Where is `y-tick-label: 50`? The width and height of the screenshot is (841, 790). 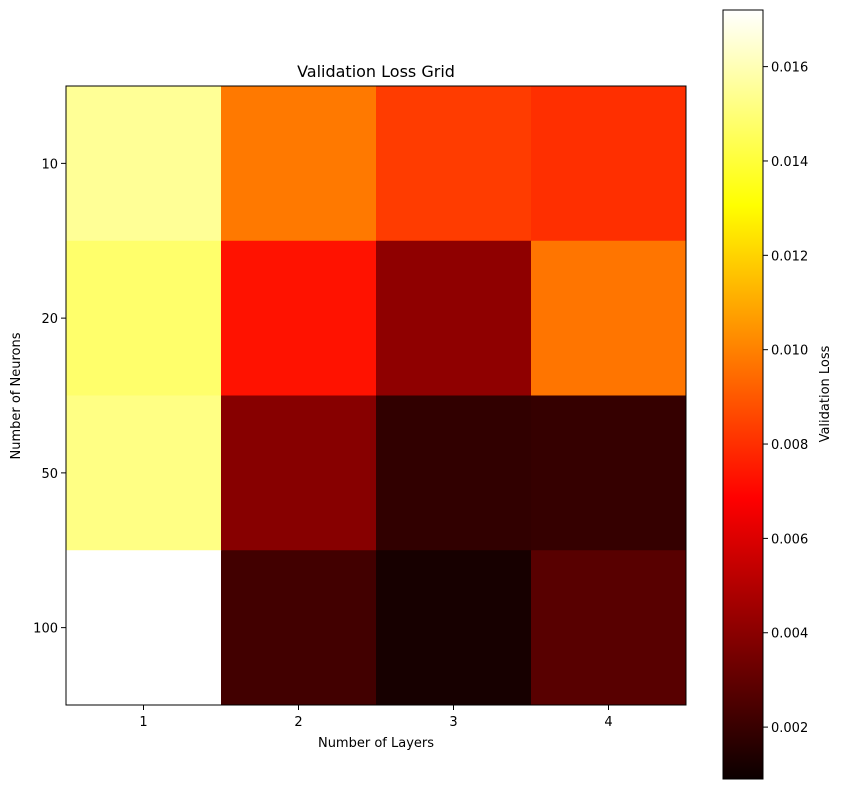 y-tick-label: 50 is located at coordinates (49, 474).